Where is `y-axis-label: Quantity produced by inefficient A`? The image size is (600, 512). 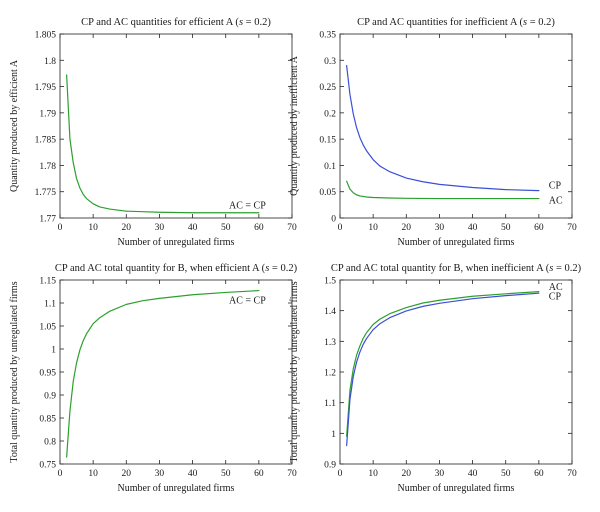
y-axis-label: Quantity produced by inefficient A is located at coordinates (294, 125).